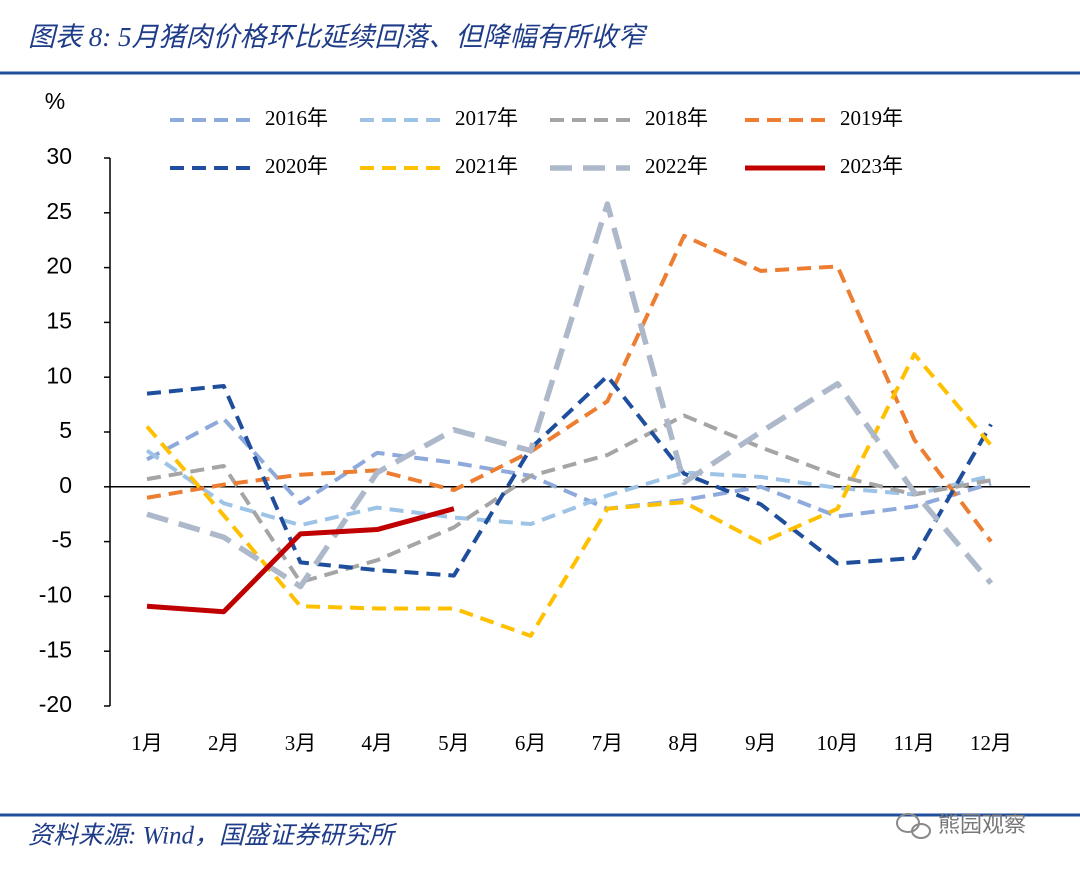 The image size is (1080, 876). Describe the element at coordinates (991, 743) in the screenshot. I see `x-tick-label: 12月` at that location.